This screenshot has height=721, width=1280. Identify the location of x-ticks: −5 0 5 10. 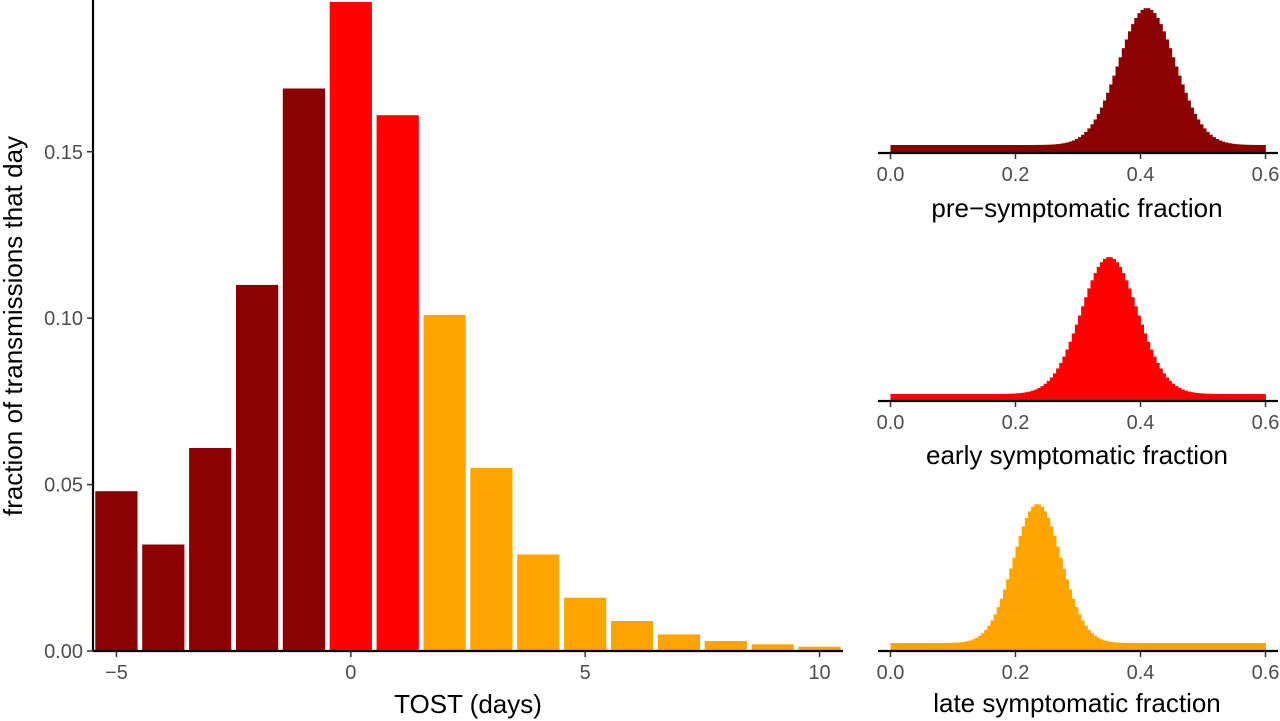
(468, 667).